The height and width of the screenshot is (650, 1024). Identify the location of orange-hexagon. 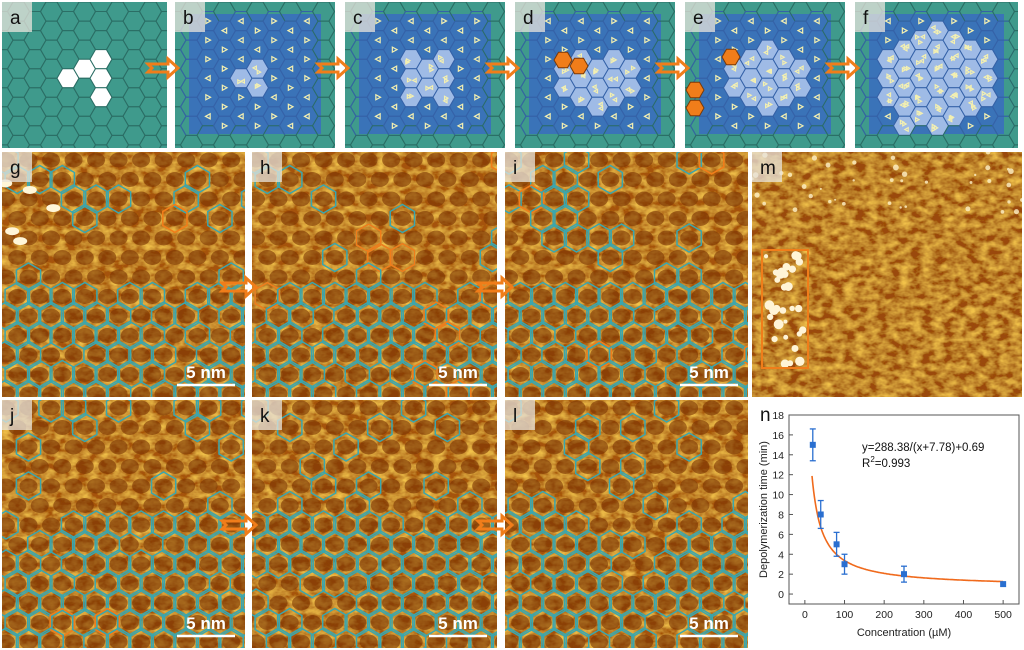
(563, 60).